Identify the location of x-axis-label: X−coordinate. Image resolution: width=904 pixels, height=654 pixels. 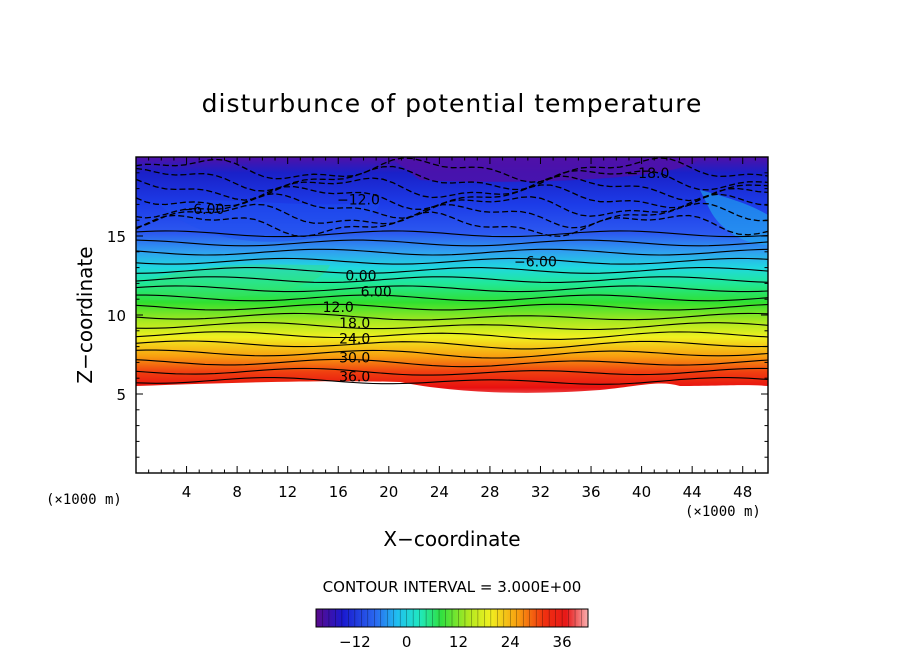
(451, 539).